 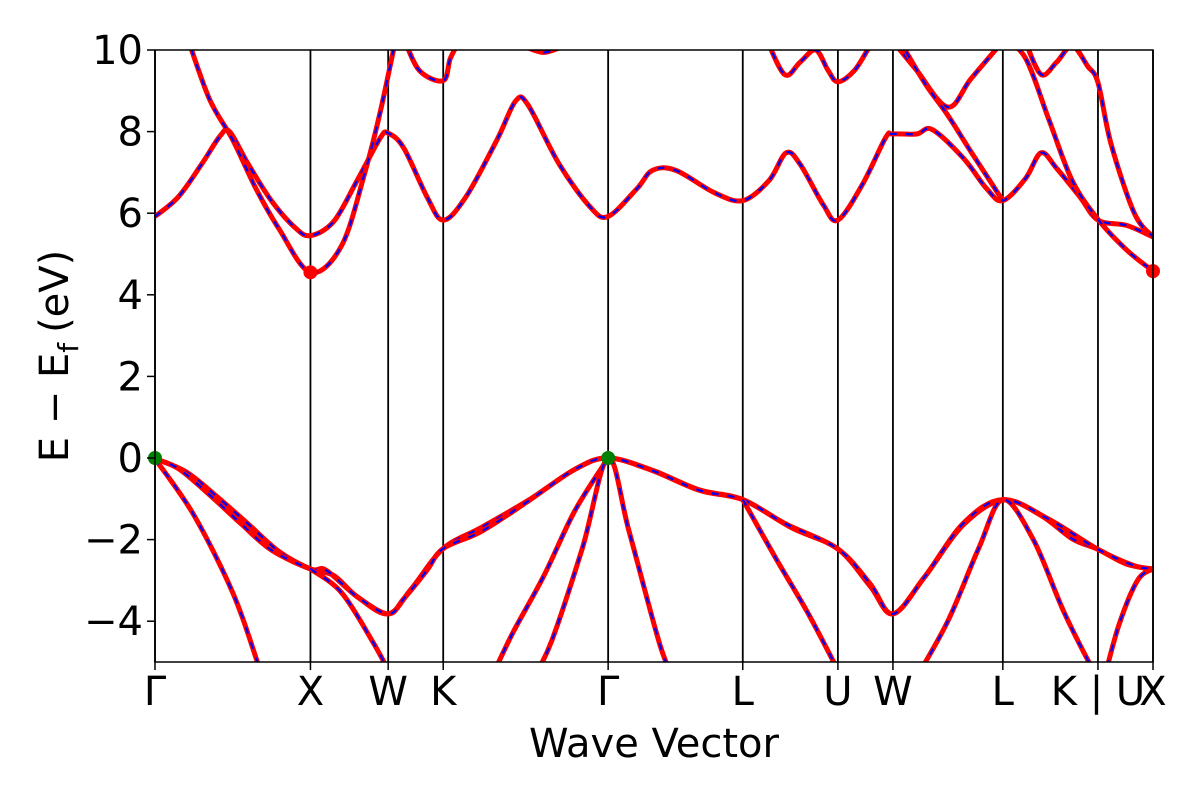 What do you see at coordinates (130, 296) in the screenshot?
I see `y-tick-label-3: 4` at bounding box center [130, 296].